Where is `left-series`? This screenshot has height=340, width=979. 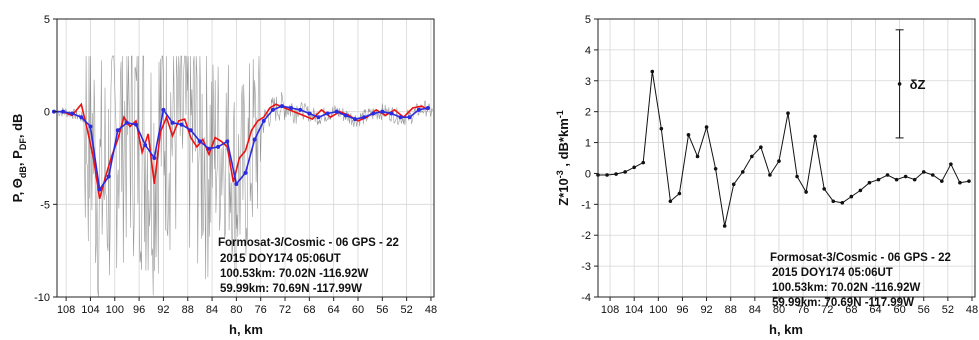
left-series is located at coordinates (240, 151).